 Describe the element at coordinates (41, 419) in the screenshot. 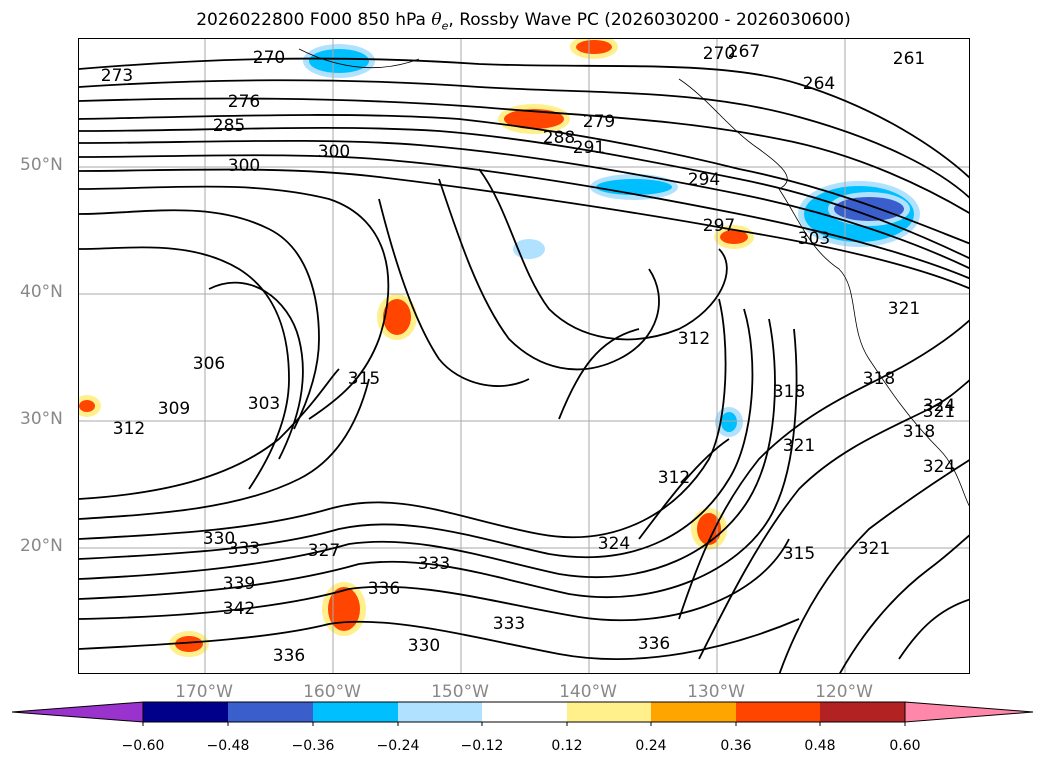

I see `lat-tick-label: 30°N` at that location.